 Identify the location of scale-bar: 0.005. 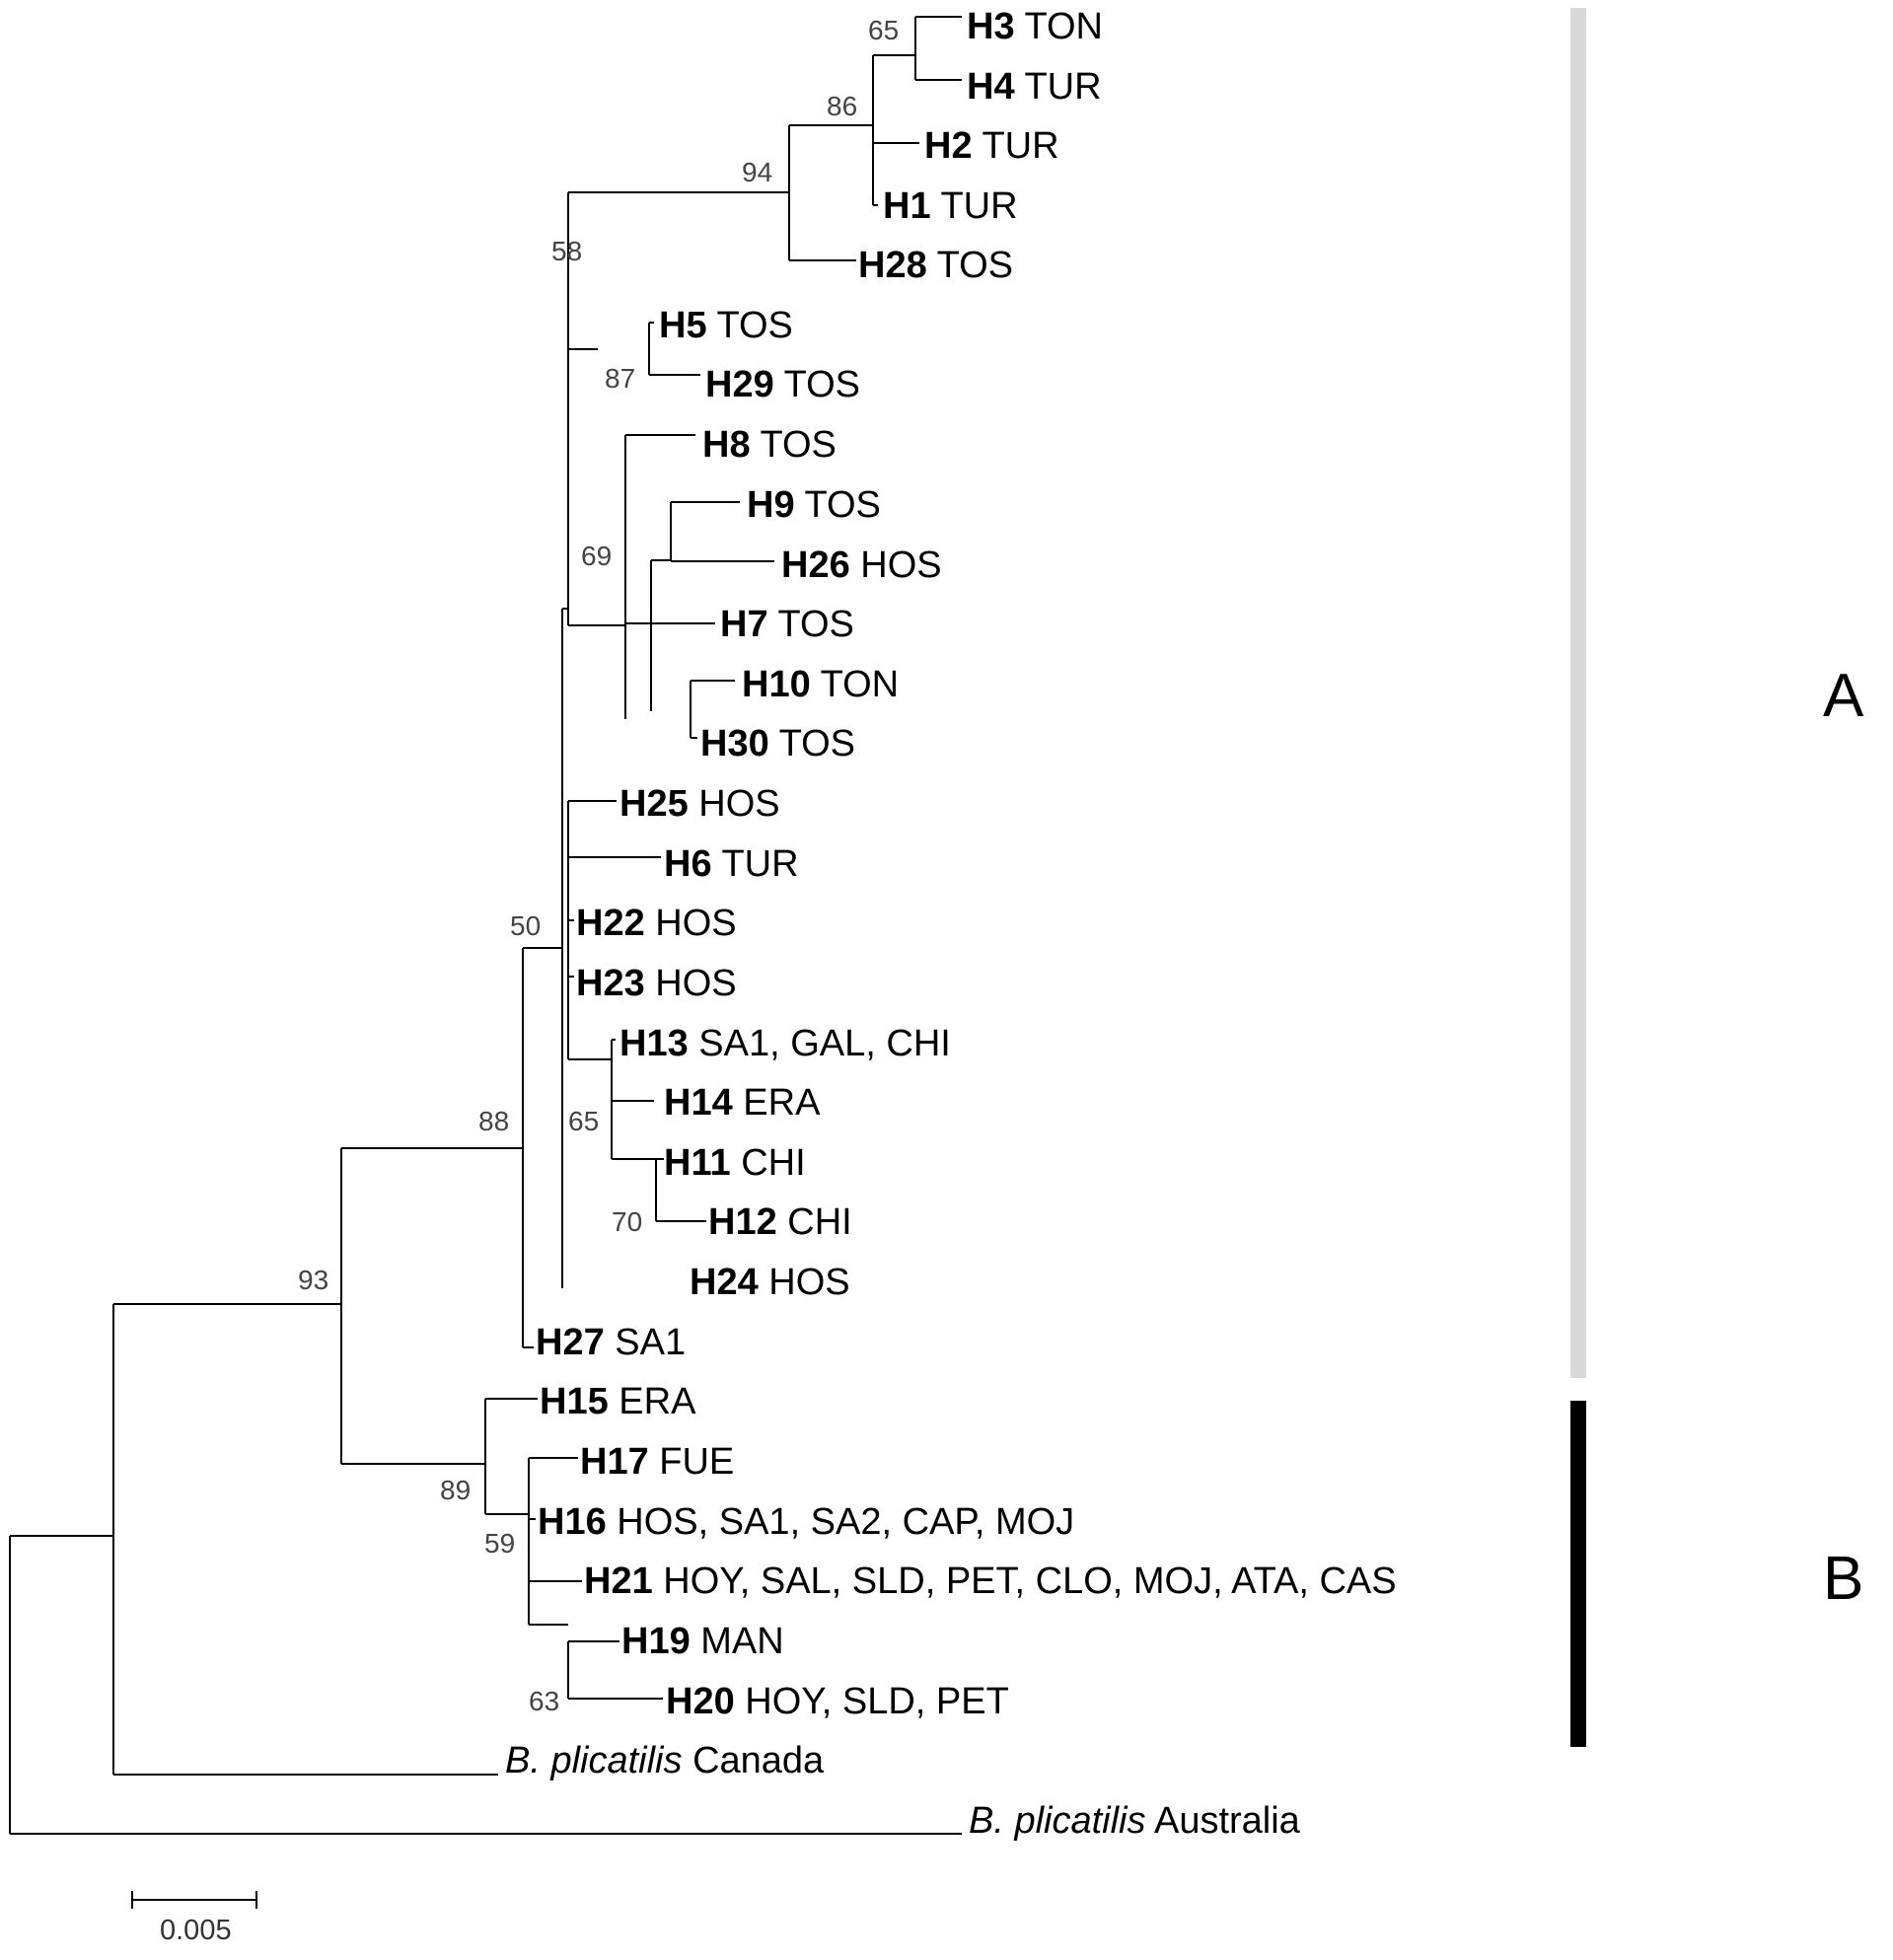
(194, 1919).